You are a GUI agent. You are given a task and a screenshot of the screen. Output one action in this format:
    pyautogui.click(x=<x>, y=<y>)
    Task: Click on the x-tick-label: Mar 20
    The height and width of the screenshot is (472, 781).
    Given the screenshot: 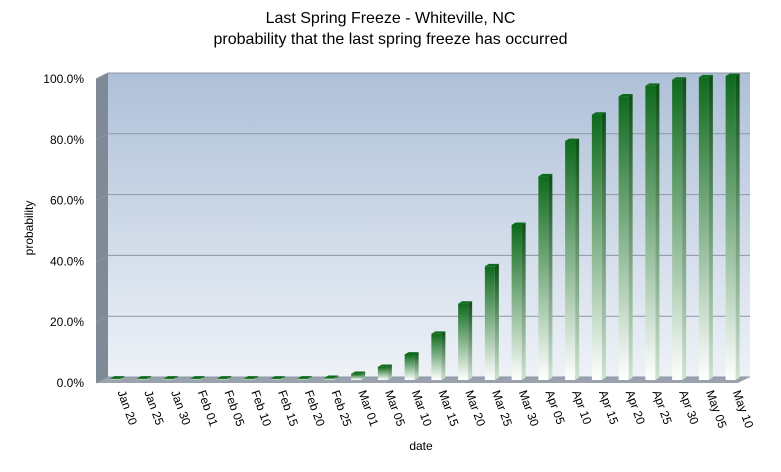 What is the action you would take?
    pyautogui.click(x=475, y=408)
    